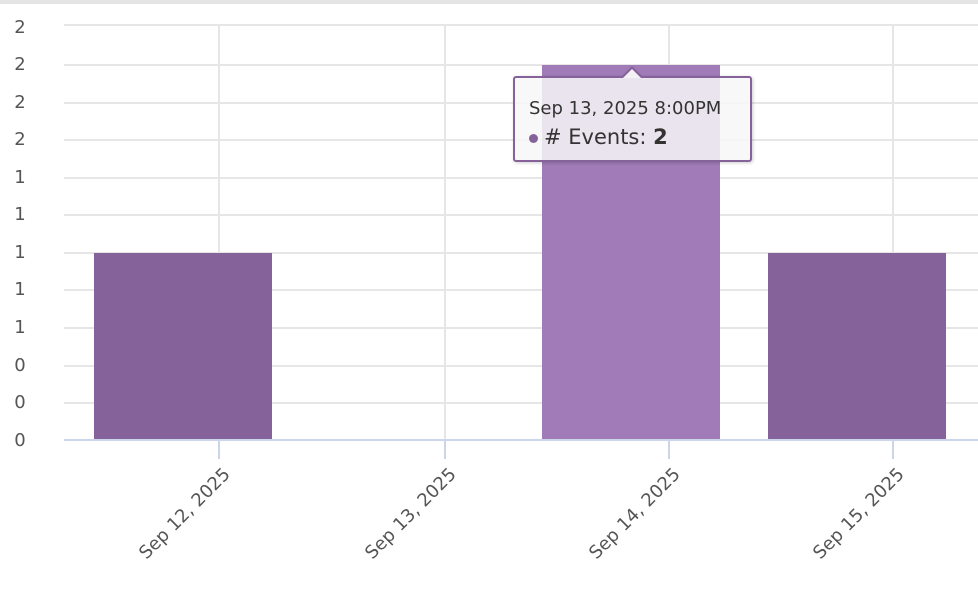 This screenshot has height=600, width=978. What do you see at coordinates (521, 440) in the screenshot?
I see `x-axis-line` at bounding box center [521, 440].